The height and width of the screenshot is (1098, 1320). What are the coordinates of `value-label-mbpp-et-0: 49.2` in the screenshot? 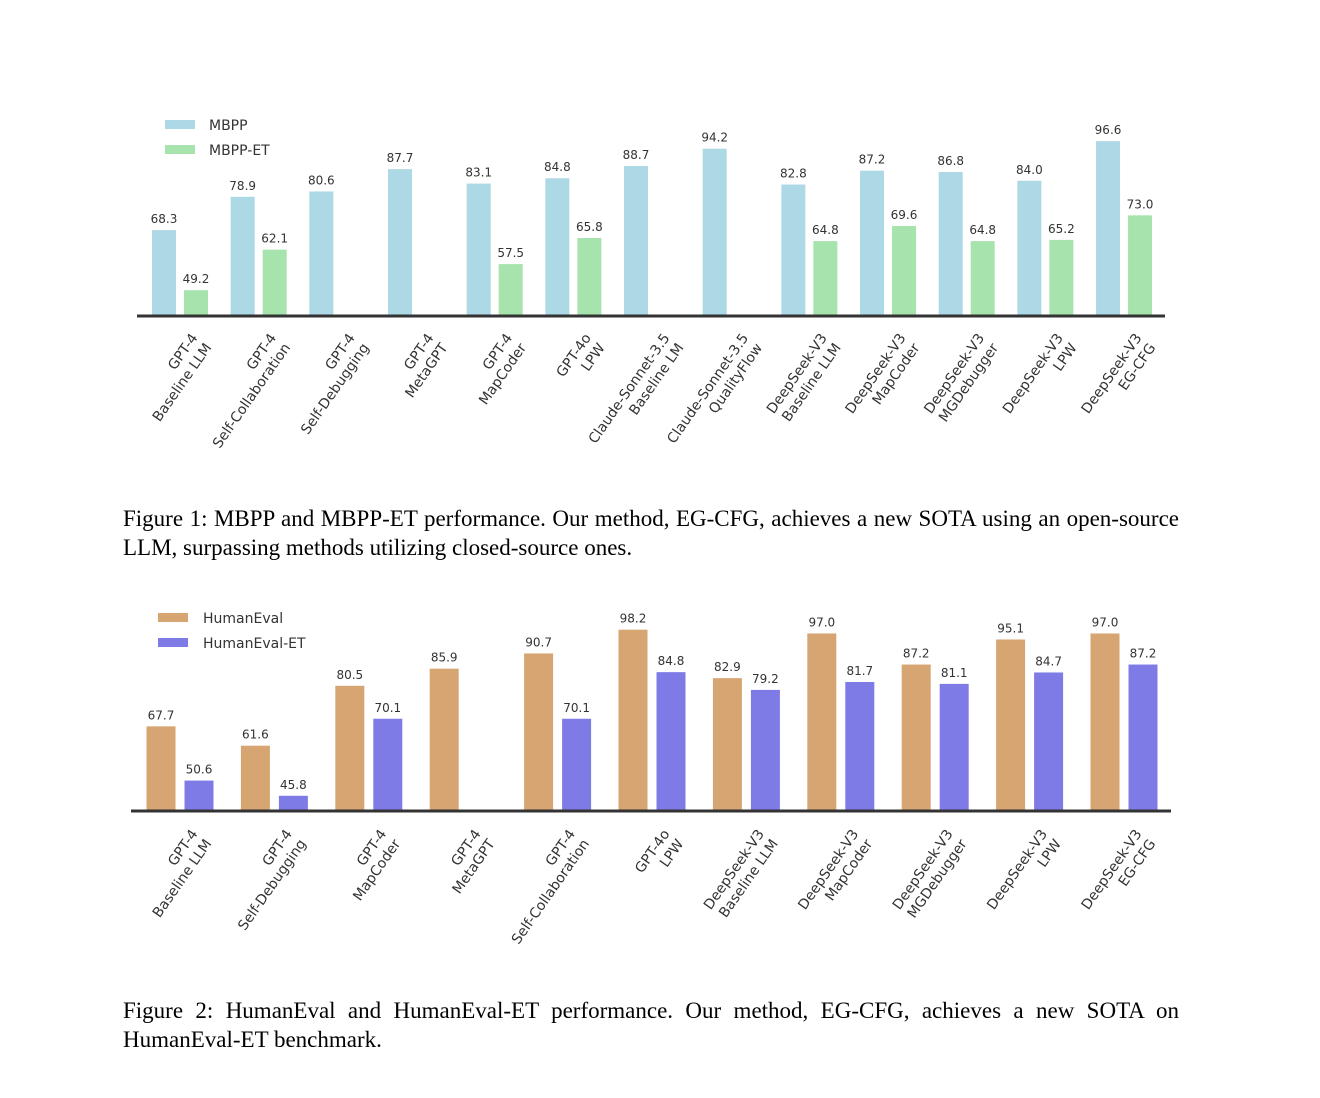 It's located at (196, 279).